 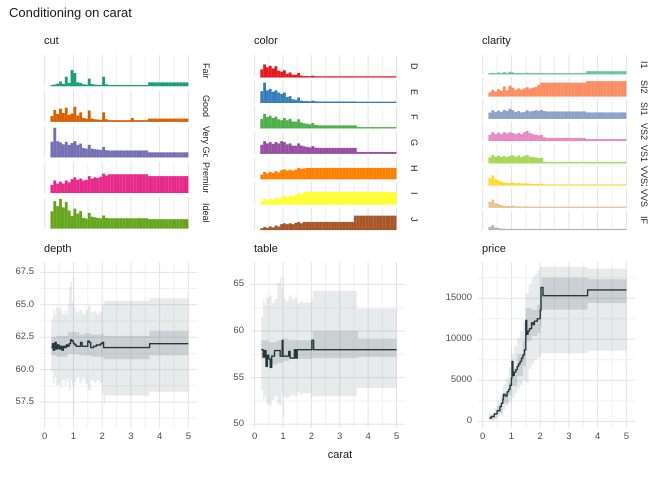 What do you see at coordinates (116, 177) in the screenshot?
I see `strip-cut-premium` at bounding box center [116, 177].